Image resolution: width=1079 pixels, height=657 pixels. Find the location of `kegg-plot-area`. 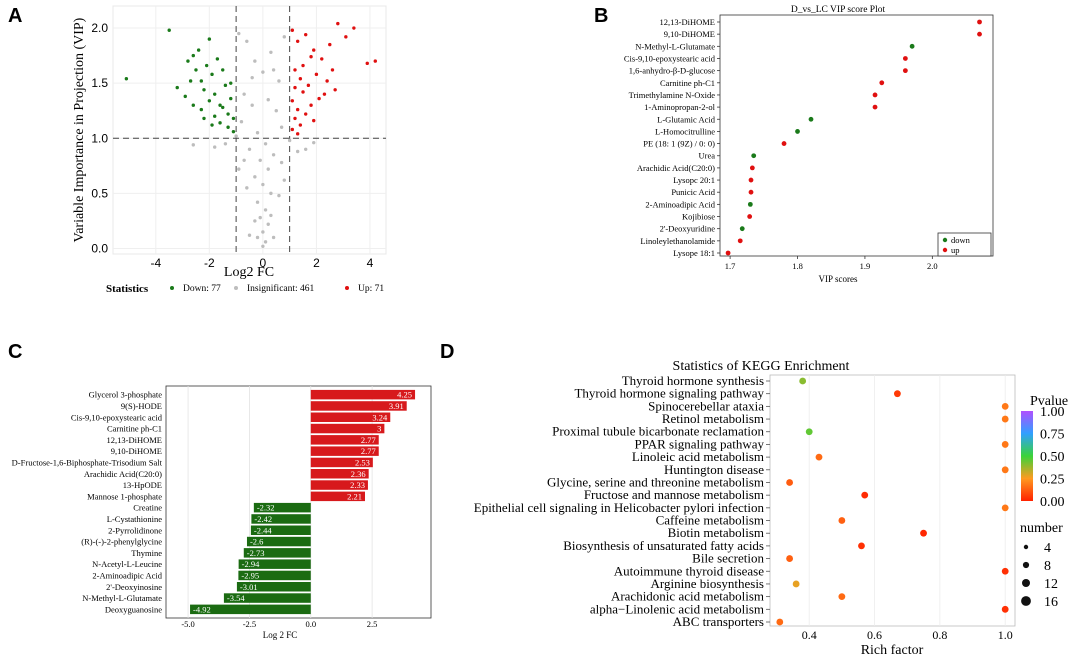

kegg-plot-area is located at coordinates (892, 500).